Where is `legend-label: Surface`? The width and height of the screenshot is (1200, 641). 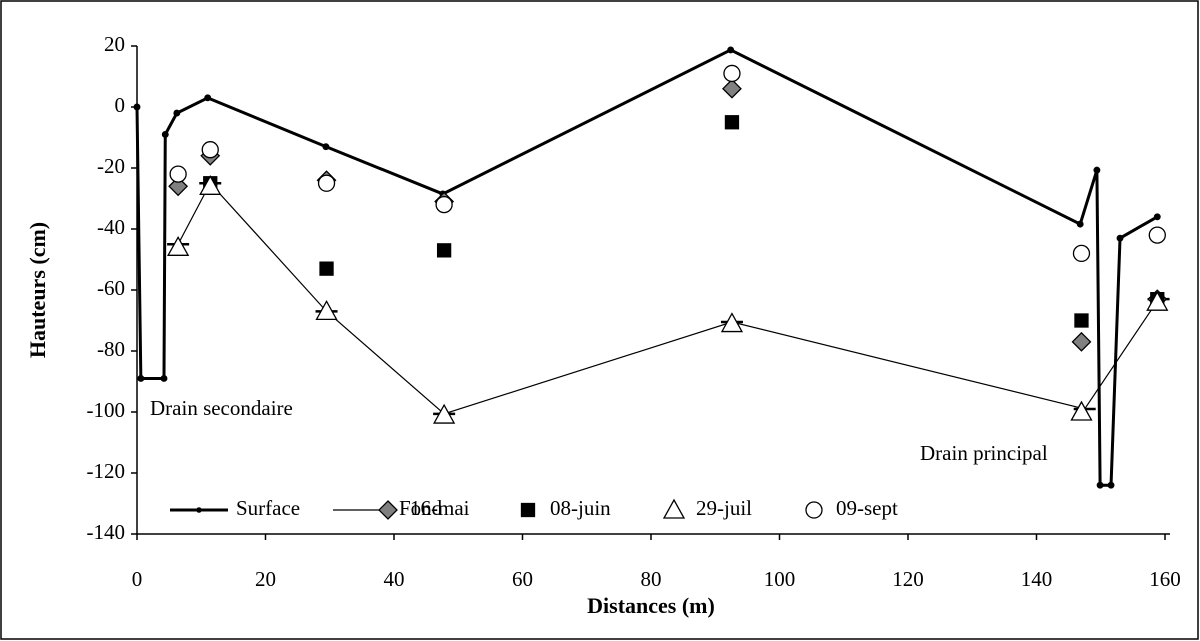
legend-label: Surface is located at coordinates (268, 508).